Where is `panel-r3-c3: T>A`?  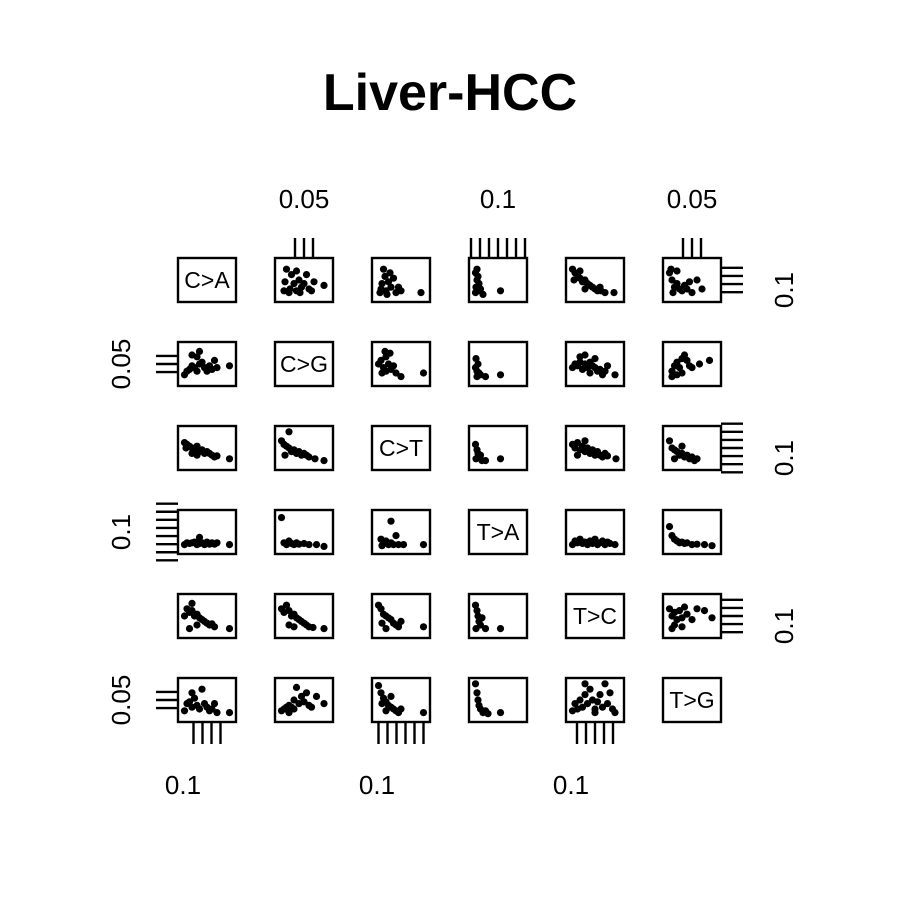
panel-r3-c3: T>A is located at coordinates (498, 532).